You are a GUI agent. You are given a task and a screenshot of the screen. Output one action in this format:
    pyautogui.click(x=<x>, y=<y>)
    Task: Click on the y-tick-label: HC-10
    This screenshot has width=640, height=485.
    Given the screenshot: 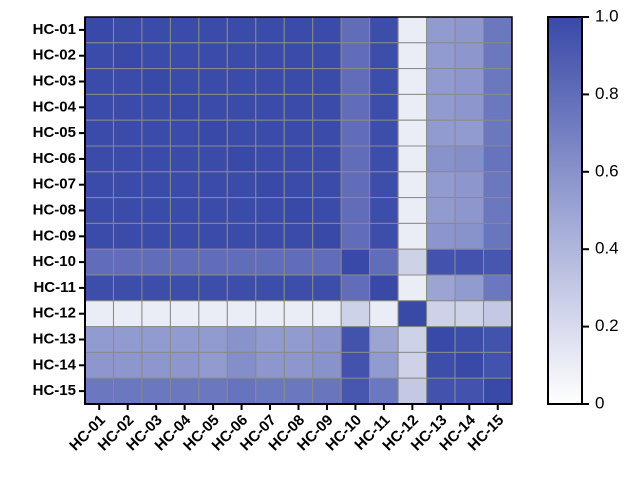 What is the action you would take?
    pyautogui.click(x=54, y=261)
    